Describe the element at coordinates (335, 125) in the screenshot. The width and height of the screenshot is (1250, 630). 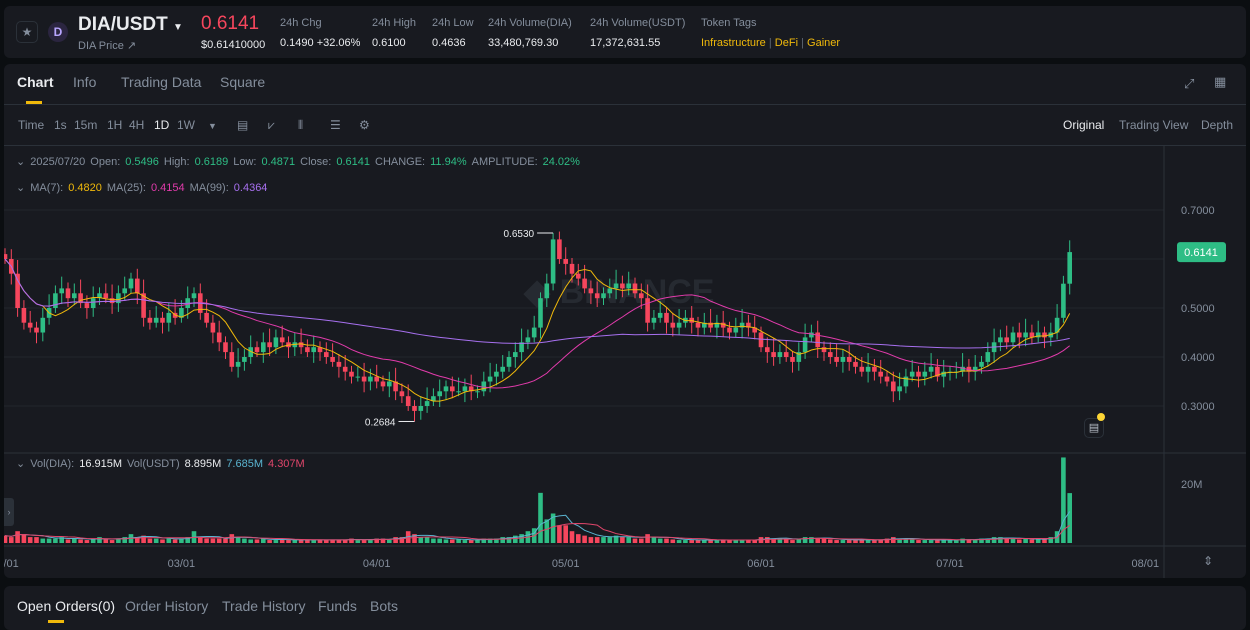
I see `display-settings-icon: ☰` at that location.